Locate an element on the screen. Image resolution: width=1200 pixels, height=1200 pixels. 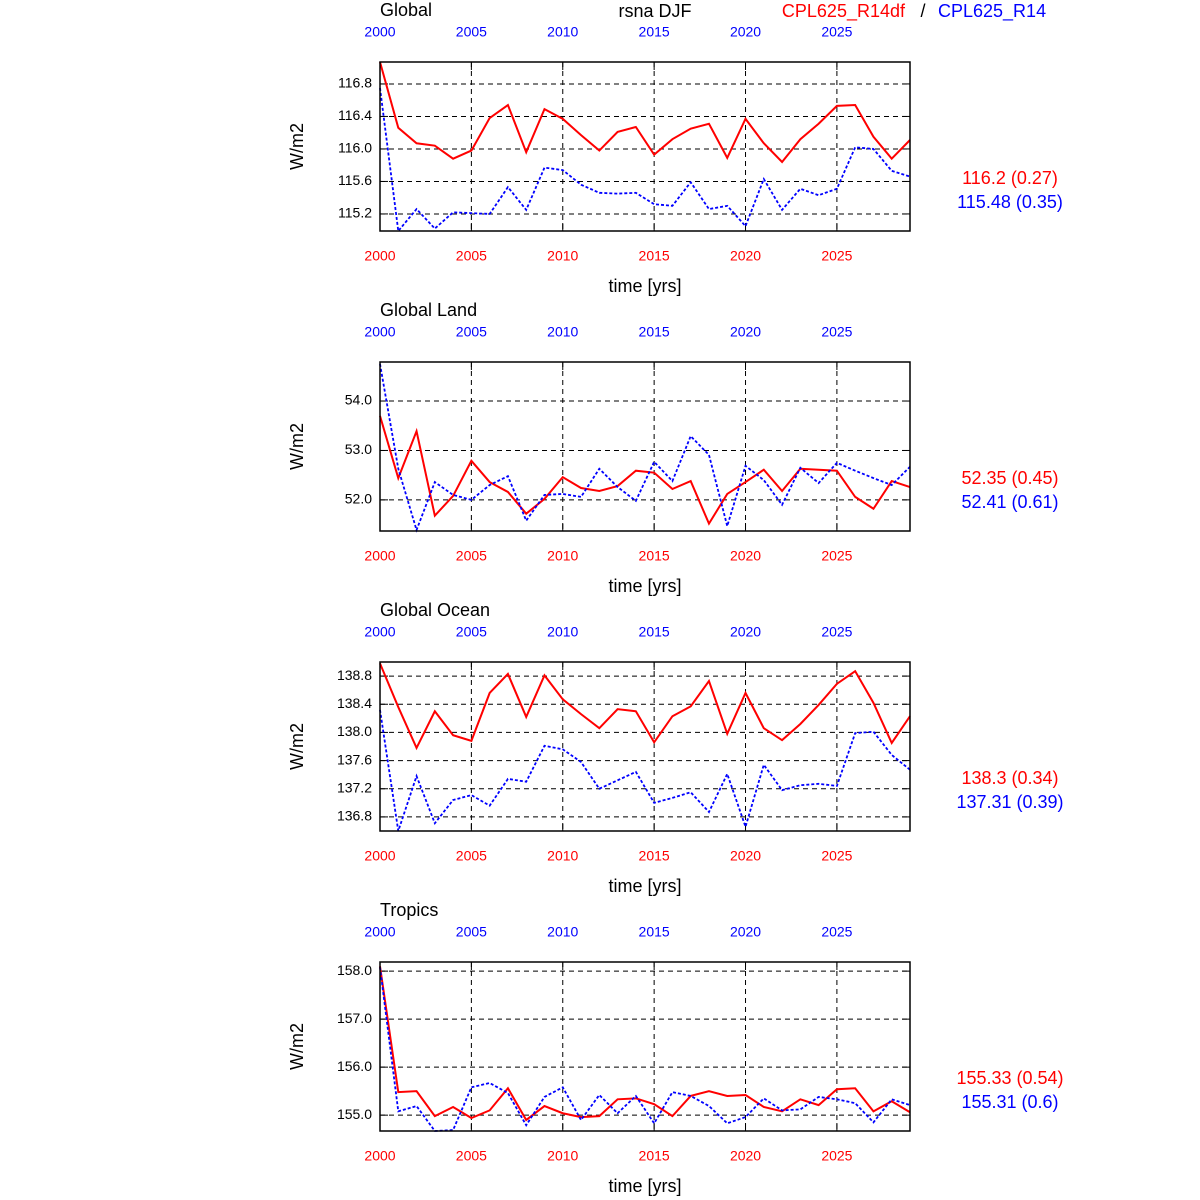
y-tick-label: 116.8 is located at coordinates (355, 83).